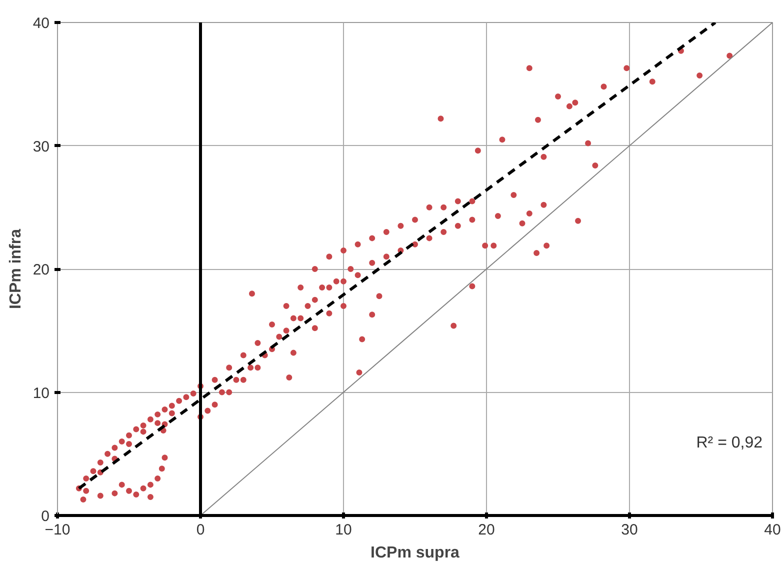  I want to click on x-tick-label: 30, so click(629, 530).